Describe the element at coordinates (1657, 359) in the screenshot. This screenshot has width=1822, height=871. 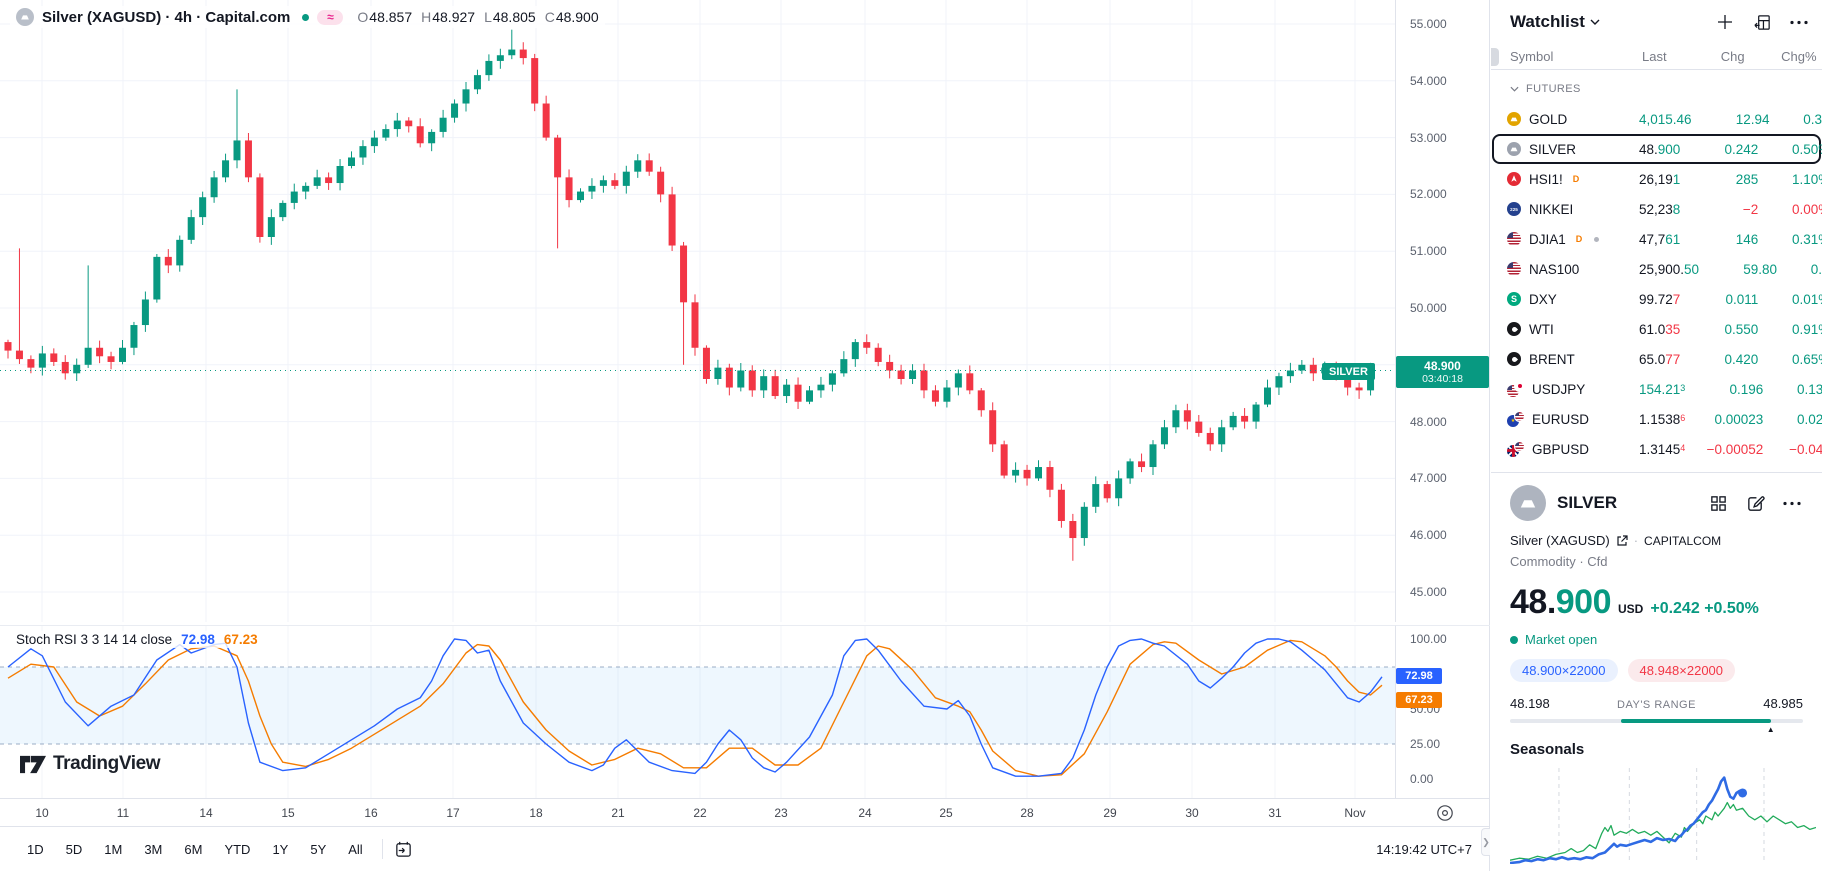
I see `watchlist-row-brent: BRENT 65.077 0.420 0.65%` at that location.